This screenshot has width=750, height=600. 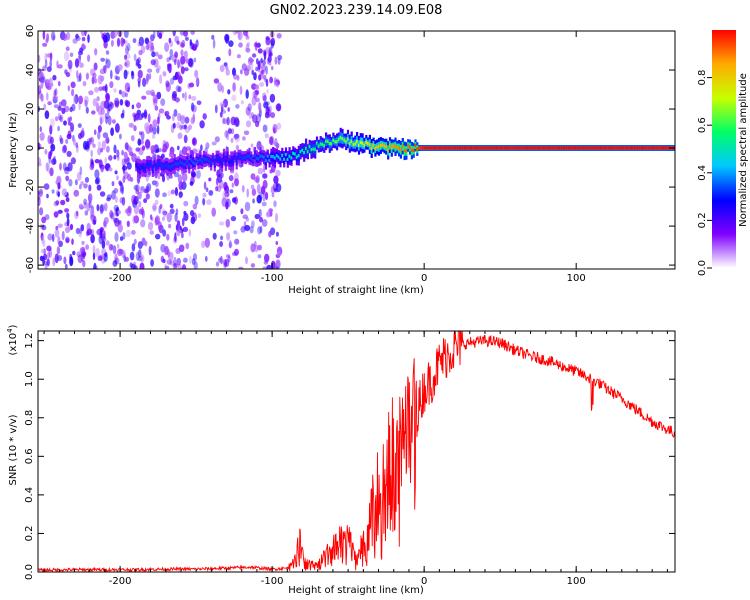 I want to click on spectrogram-xtick-label: 0, so click(x=424, y=278).